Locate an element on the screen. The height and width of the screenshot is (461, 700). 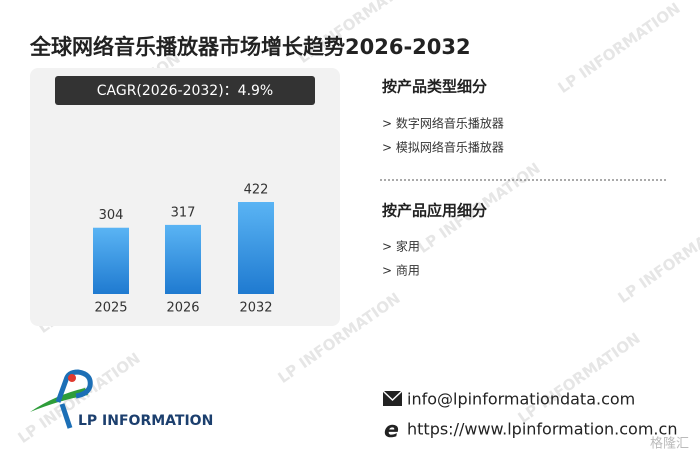
source-mark: 格隆汇 is located at coordinates (669, 444).